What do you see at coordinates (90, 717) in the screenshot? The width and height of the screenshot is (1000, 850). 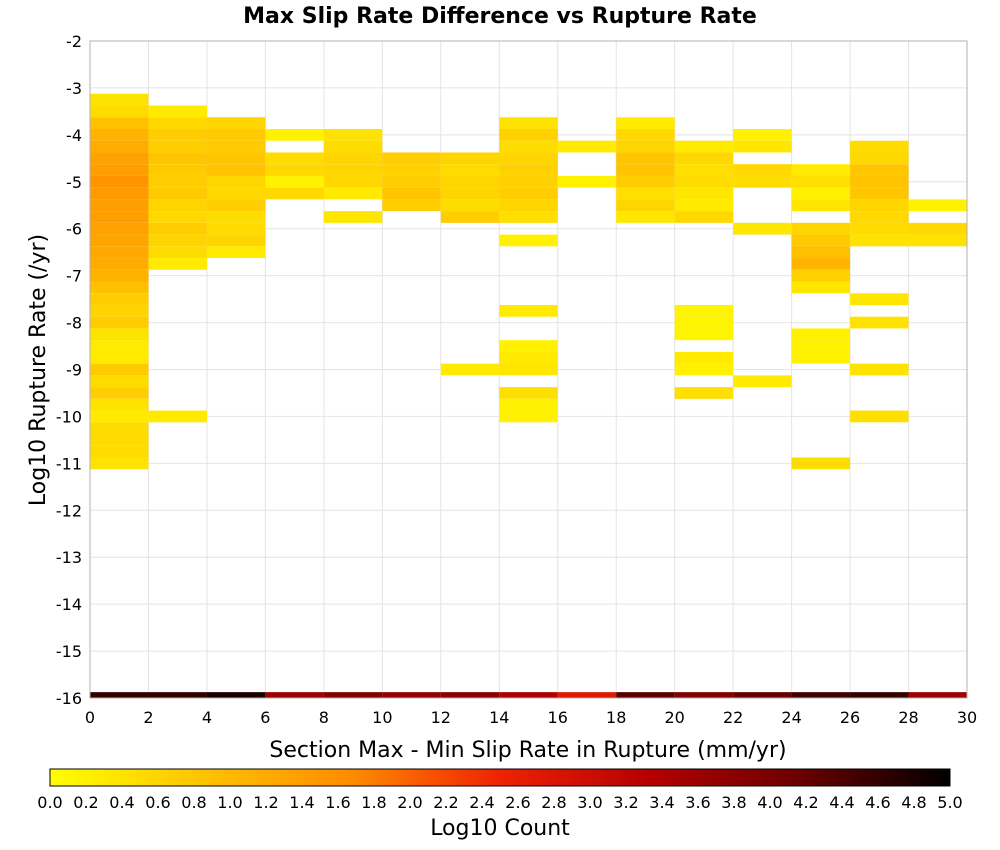 I see `x-tick-label: 0` at bounding box center [90, 717].